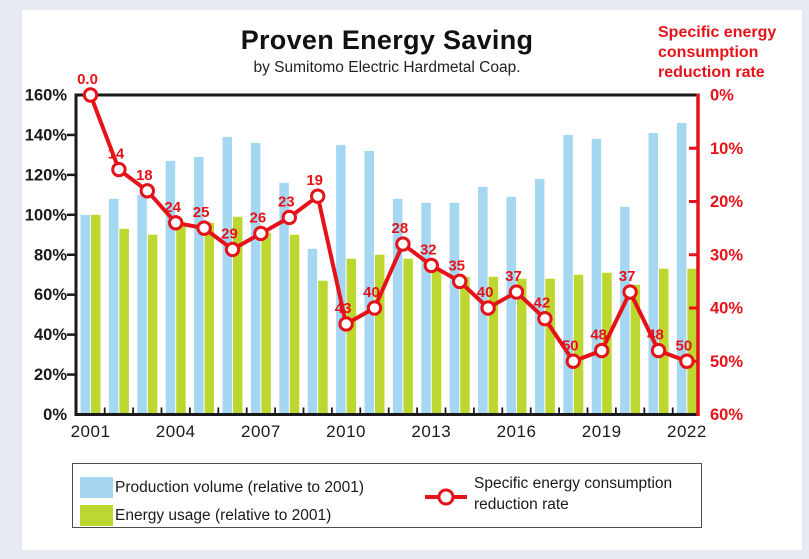 Image resolution: width=809 pixels, height=559 pixels. I want to click on energy-bar-2018, so click(578, 344).